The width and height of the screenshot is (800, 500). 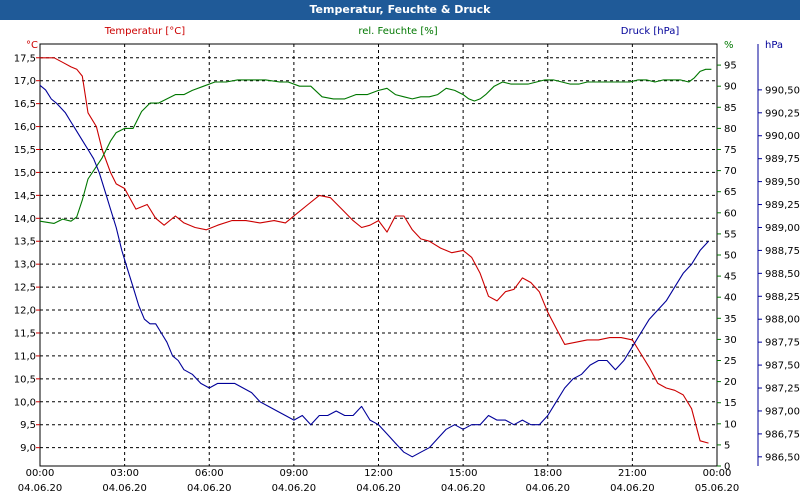 I want to click on humidity-tick-label: 5, so click(x=727, y=445).